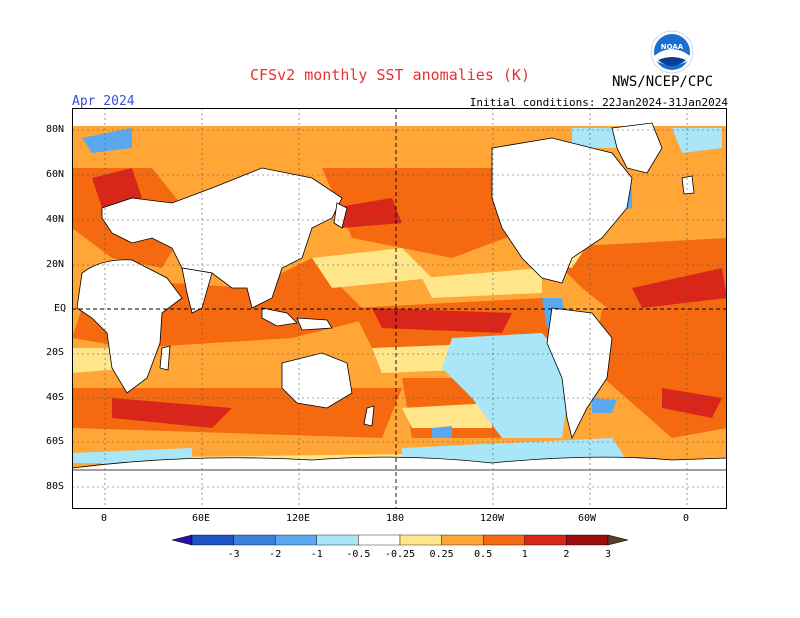 This screenshot has height=618, width=800. What do you see at coordinates (222, 238) in the screenshot?
I see `eurasia` at bounding box center [222, 238].